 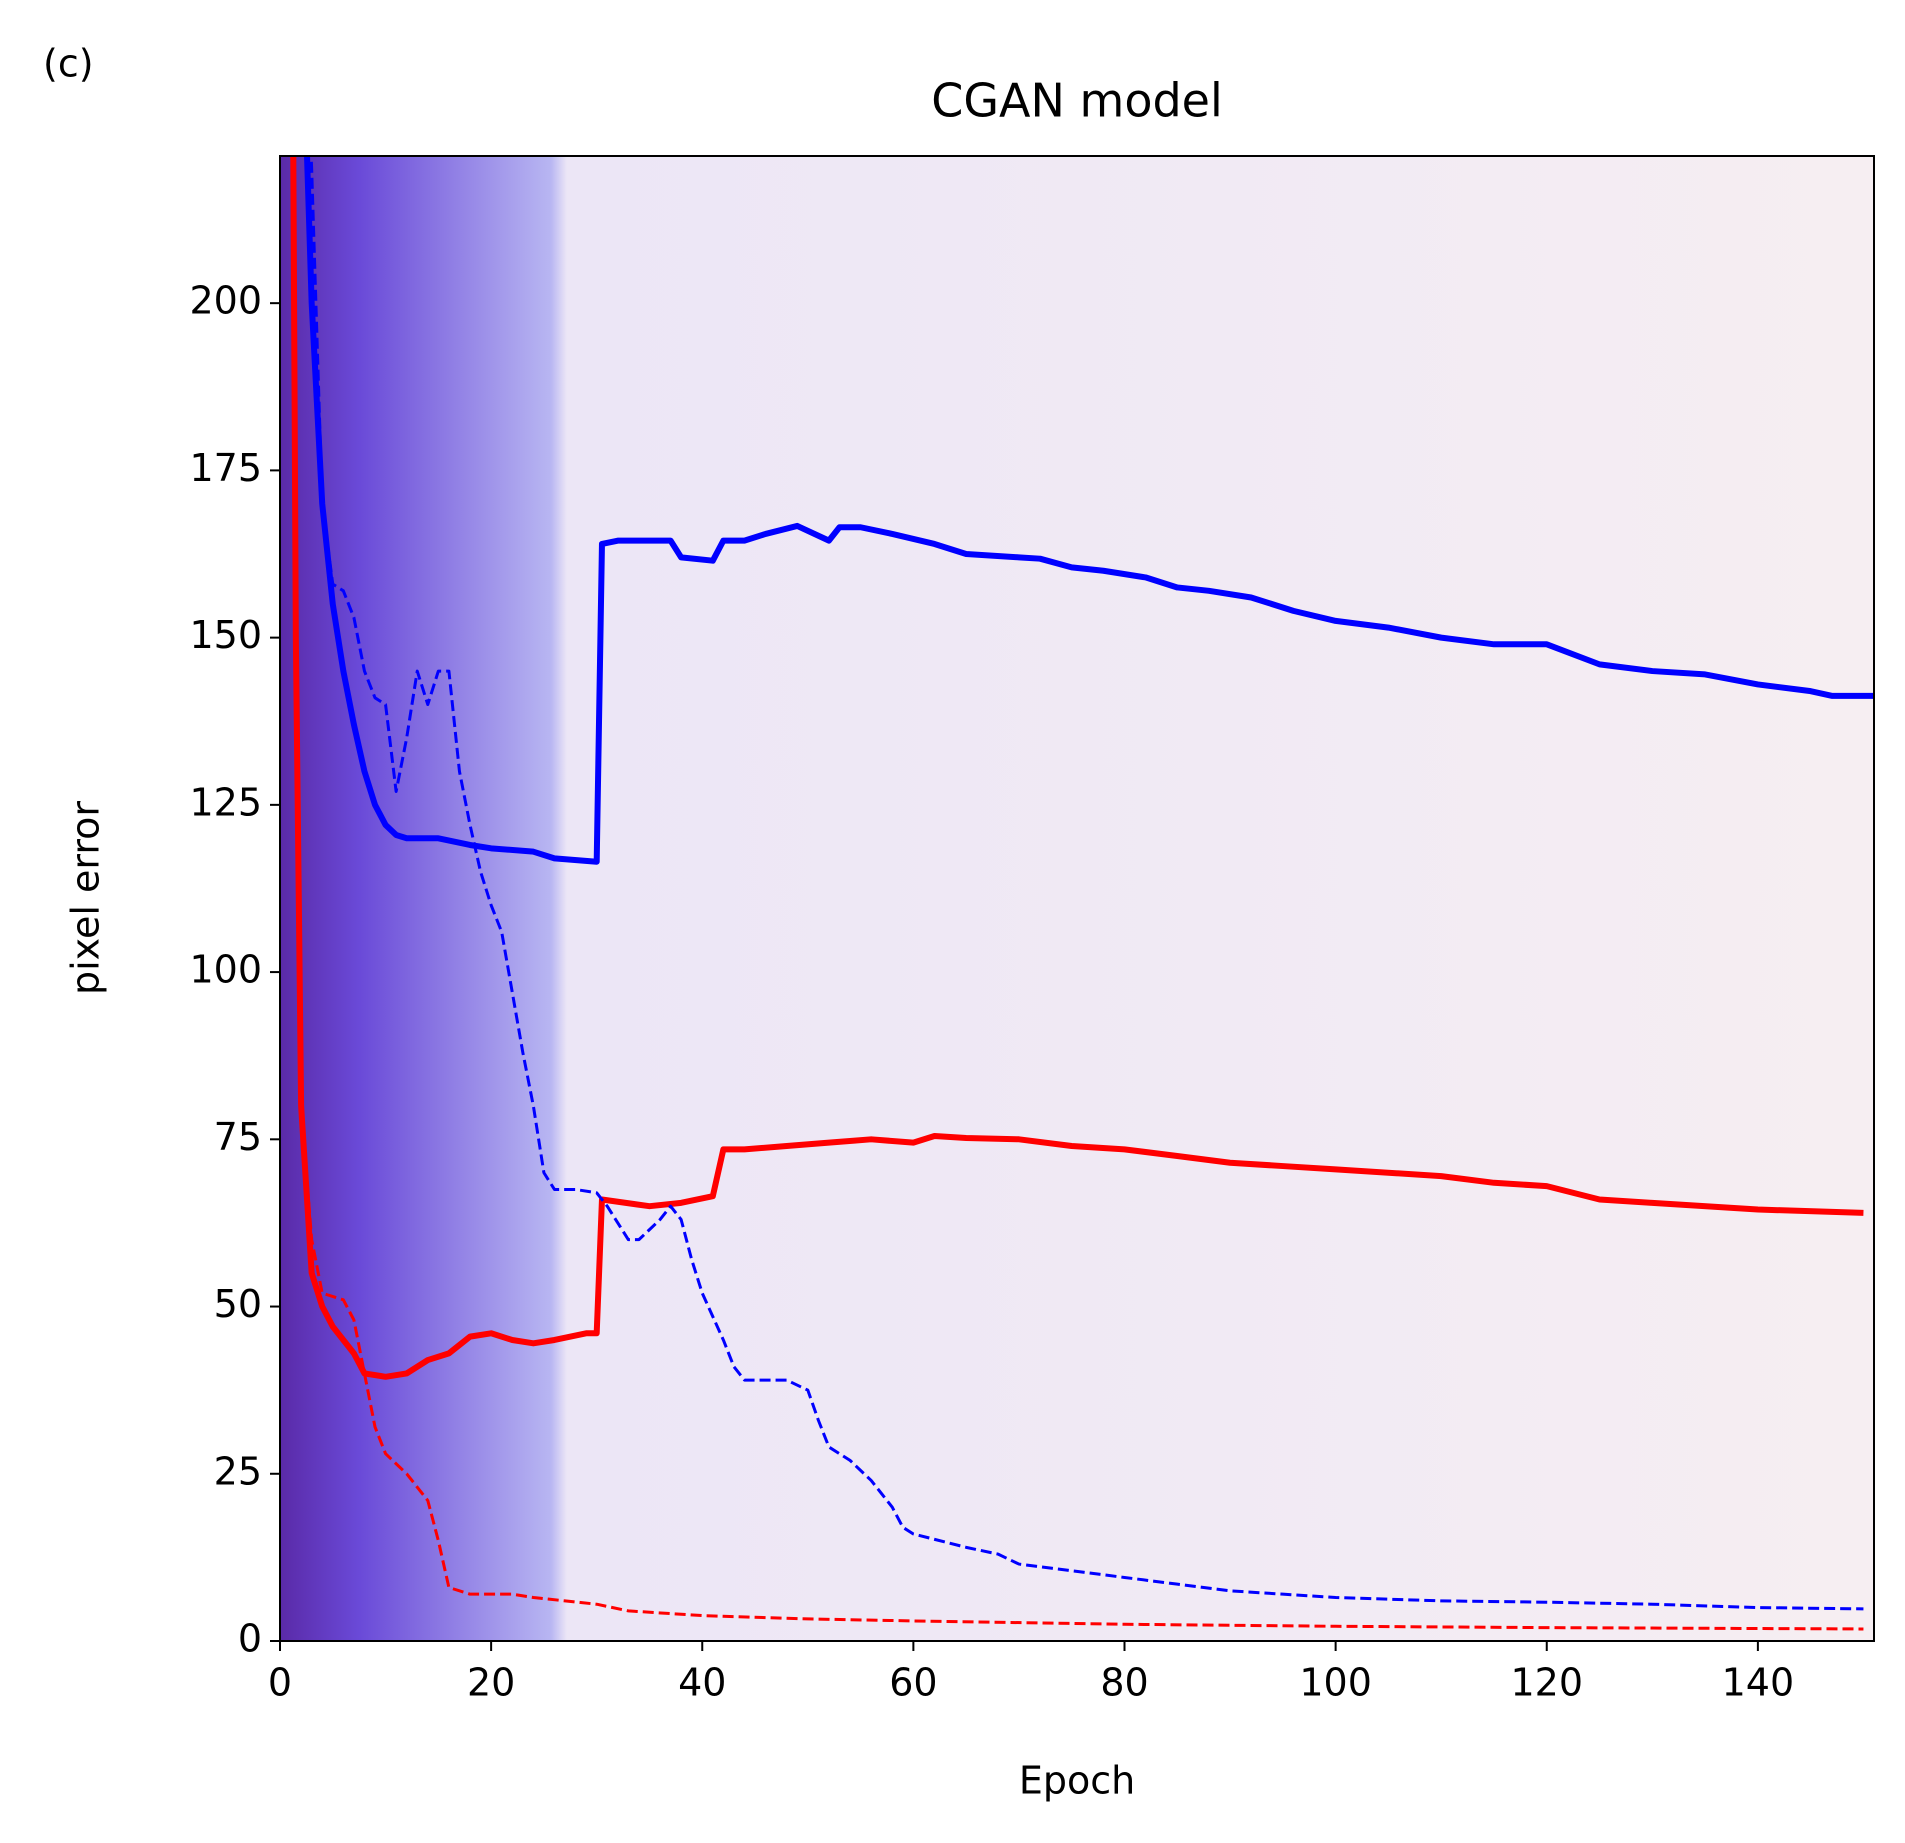 I want to click on y-axis-label: pixel error, so click(x=86, y=898).